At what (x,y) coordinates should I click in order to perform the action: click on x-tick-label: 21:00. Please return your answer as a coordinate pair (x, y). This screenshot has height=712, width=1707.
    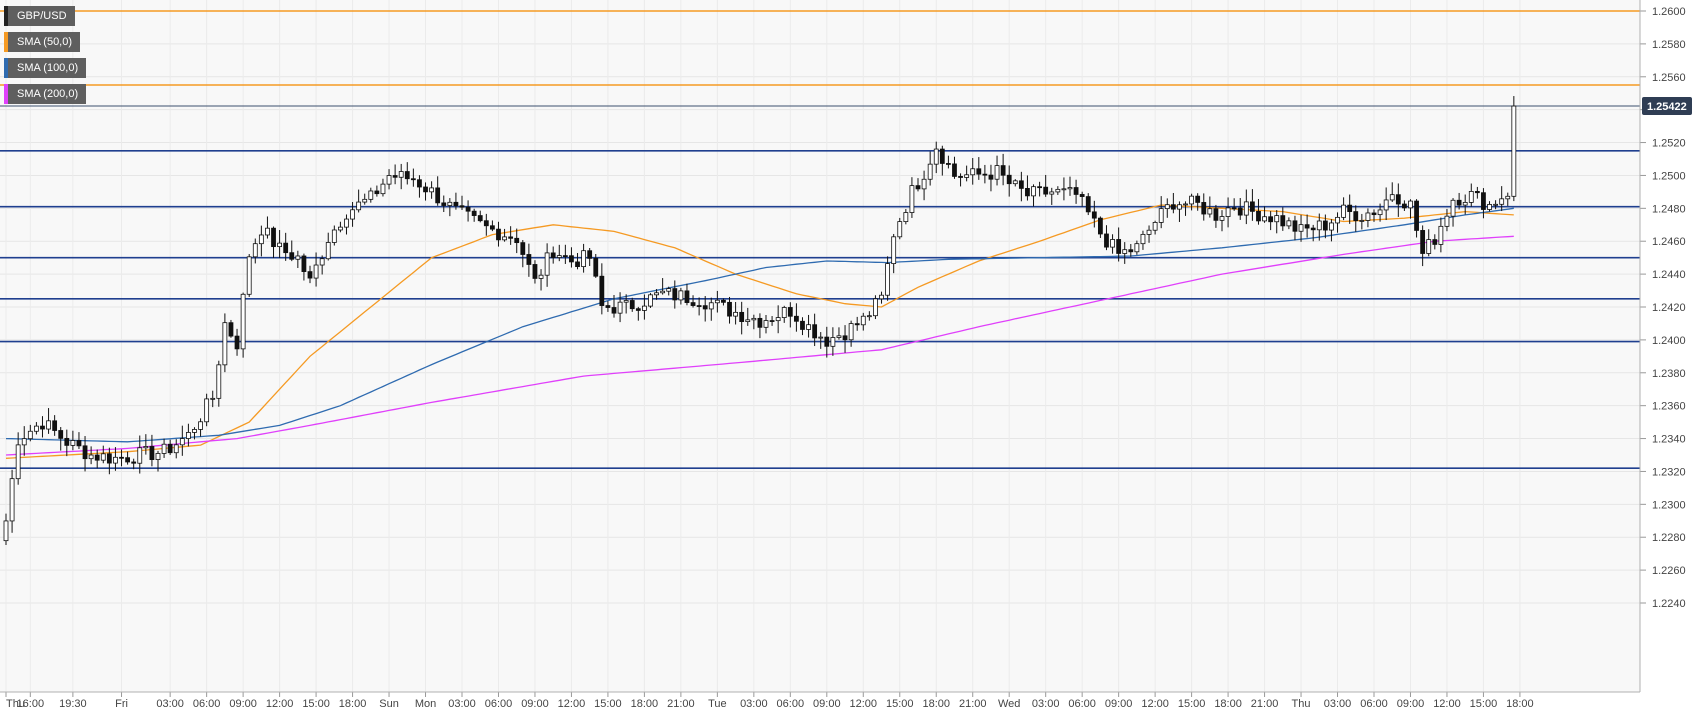
    Looking at the image, I should click on (973, 704).